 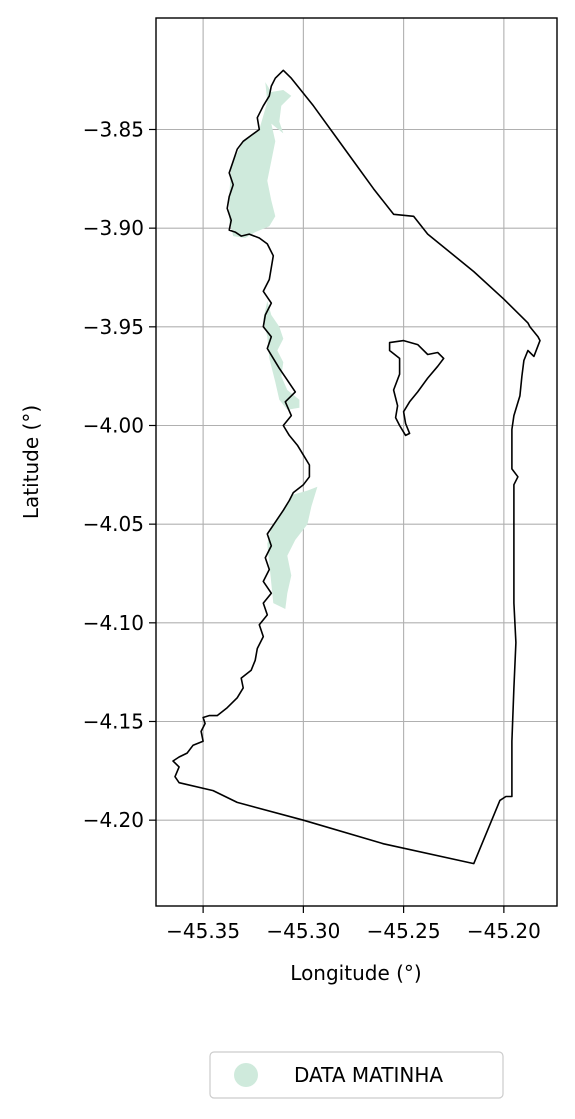 I want to click on legend-marker-data-matinha, so click(x=246, y=1075).